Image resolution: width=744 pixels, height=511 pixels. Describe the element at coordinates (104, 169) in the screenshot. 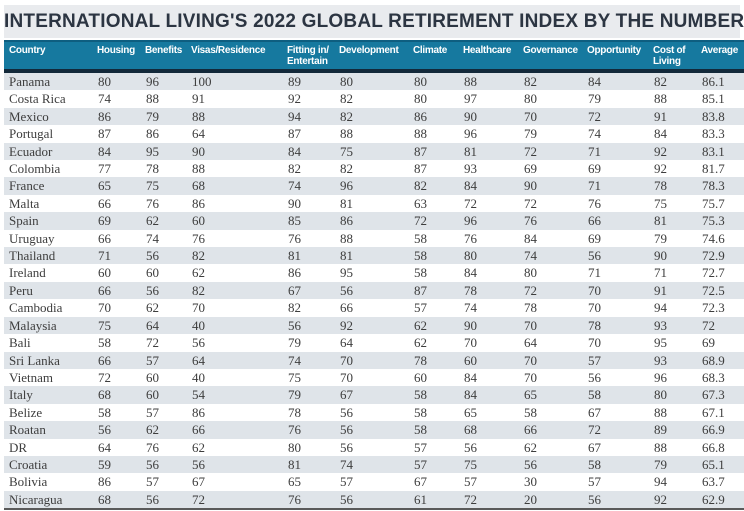

I see `table-cell: 77` at that location.